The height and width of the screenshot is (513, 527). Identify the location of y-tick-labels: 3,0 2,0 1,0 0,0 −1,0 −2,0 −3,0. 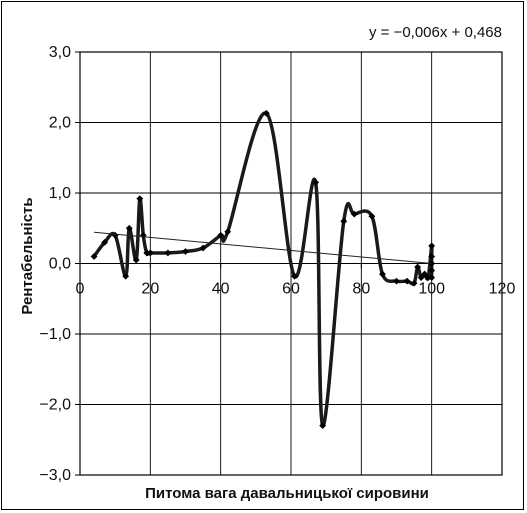
(59, 264).